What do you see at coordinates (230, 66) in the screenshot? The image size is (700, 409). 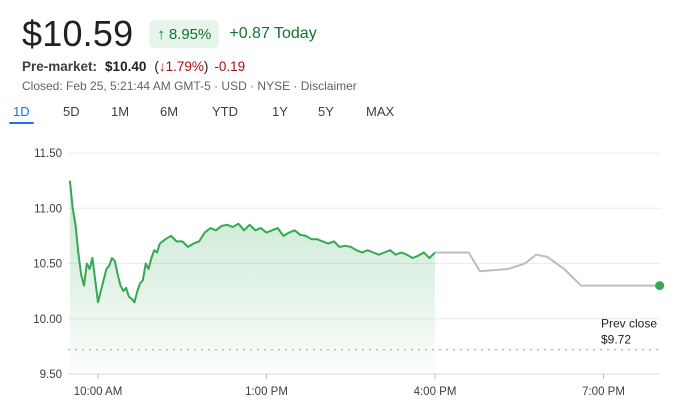 I see `premarket-change: -0.19` at bounding box center [230, 66].